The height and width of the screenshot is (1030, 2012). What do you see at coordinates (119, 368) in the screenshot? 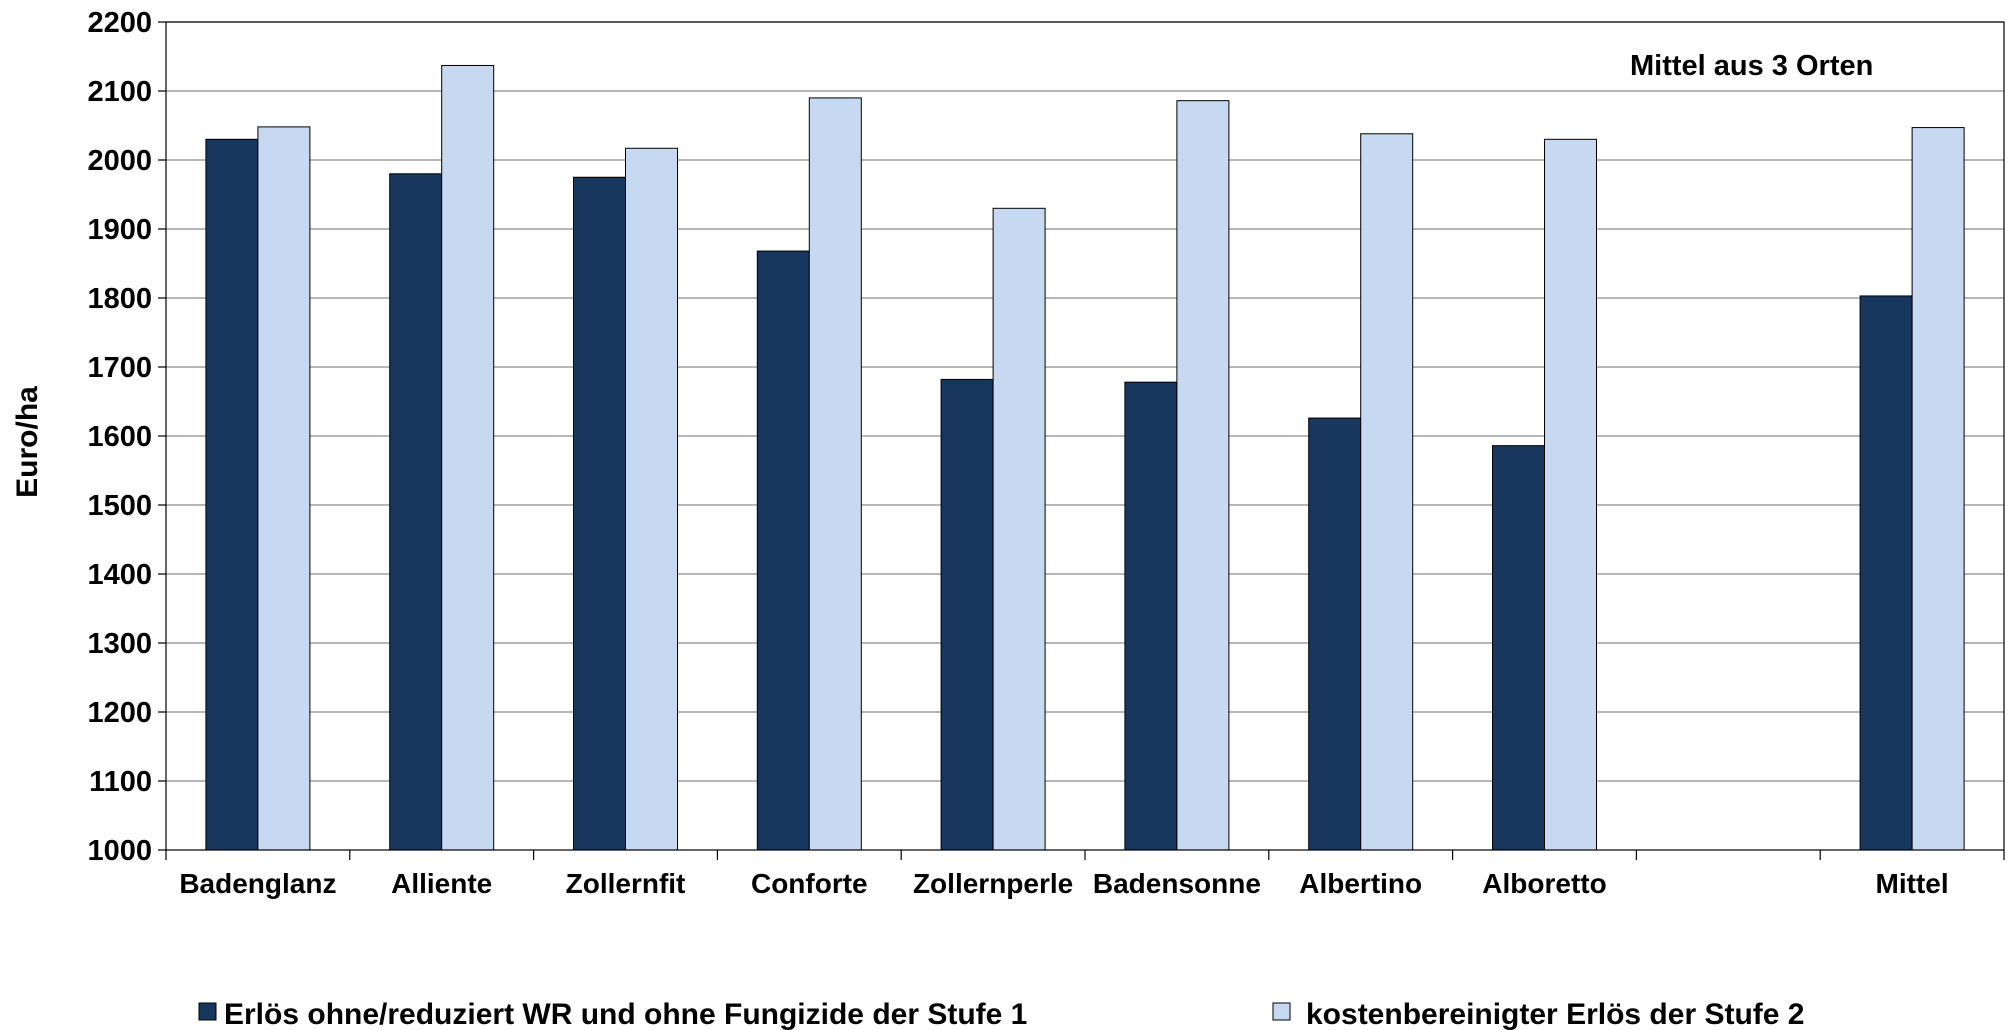
I see `y-tick-label: 1700` at bounding box center [119, 368].